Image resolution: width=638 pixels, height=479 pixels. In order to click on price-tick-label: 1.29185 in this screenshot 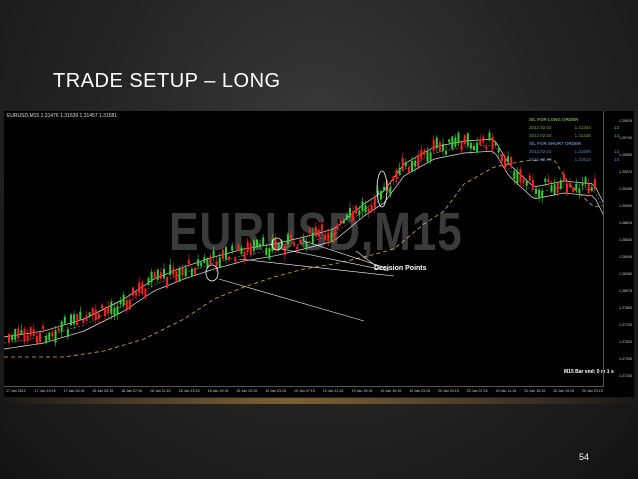, I will do `click(625, 189)`.